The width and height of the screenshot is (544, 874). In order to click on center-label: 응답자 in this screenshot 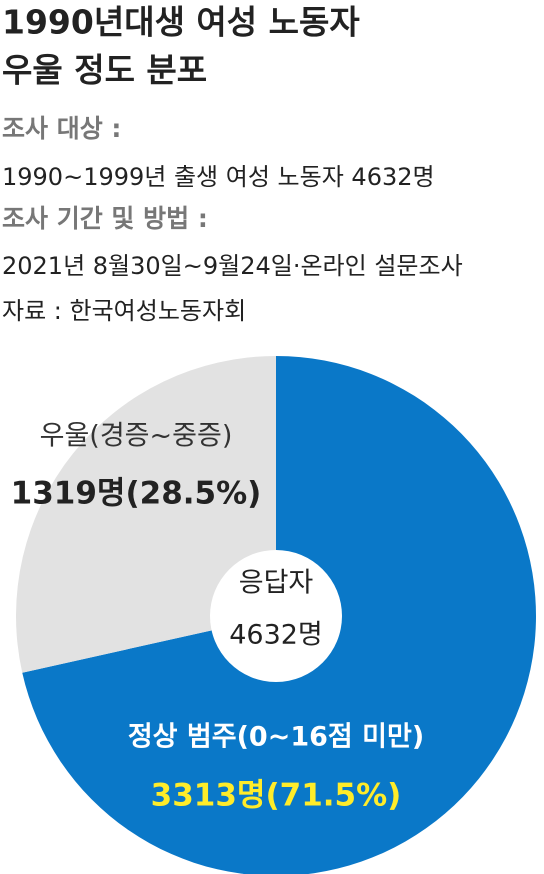, I will do `click(276, 583)`.